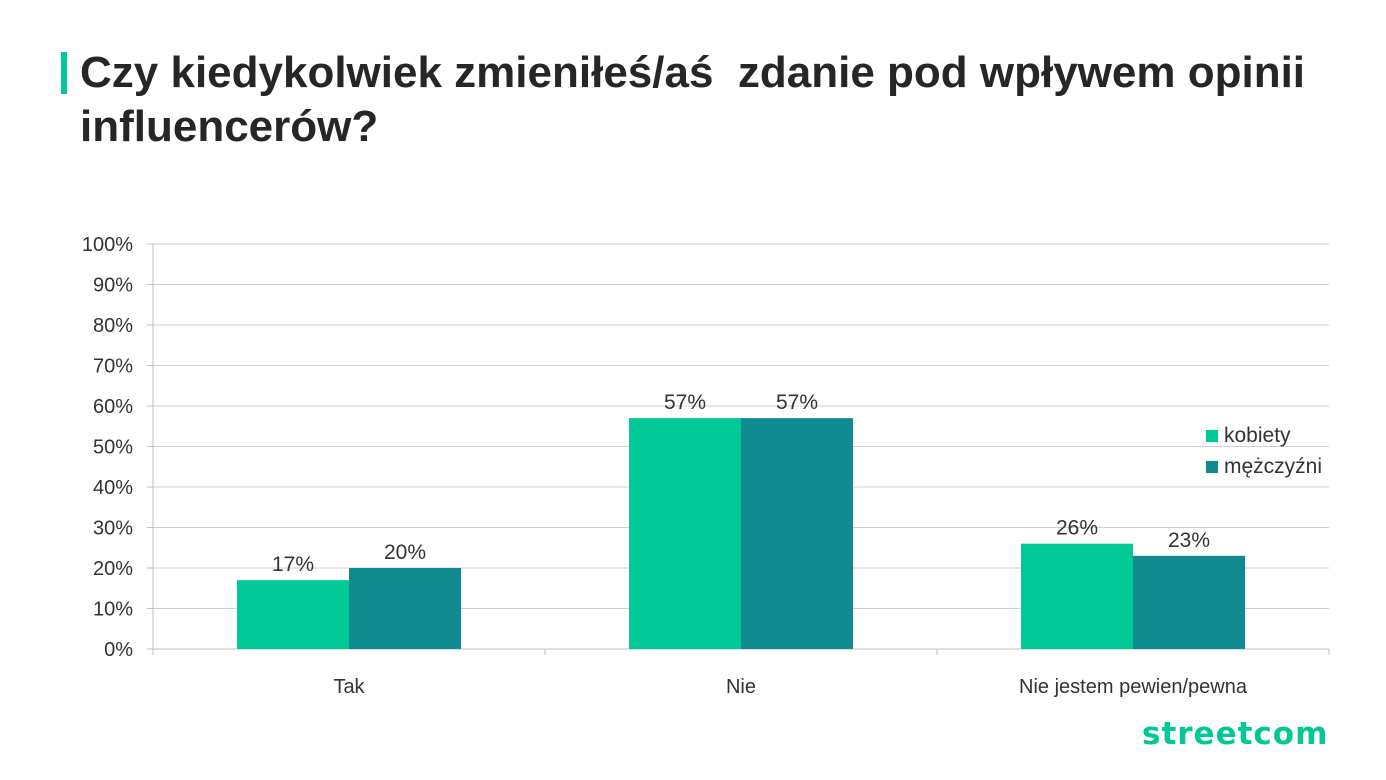 The height and width of the screenshot is (780, 1386). I want to click on y-tick-label: 100%, so click(107, 245).